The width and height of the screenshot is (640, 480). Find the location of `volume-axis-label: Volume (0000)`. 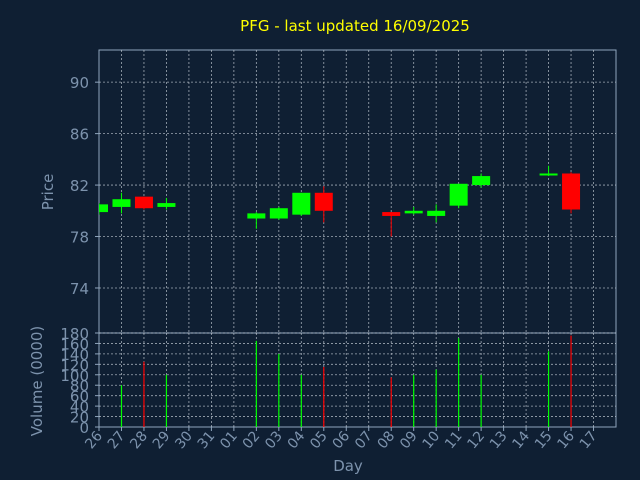

volume-axis-label: Volume (0000) is located at coordinates (37, 381).